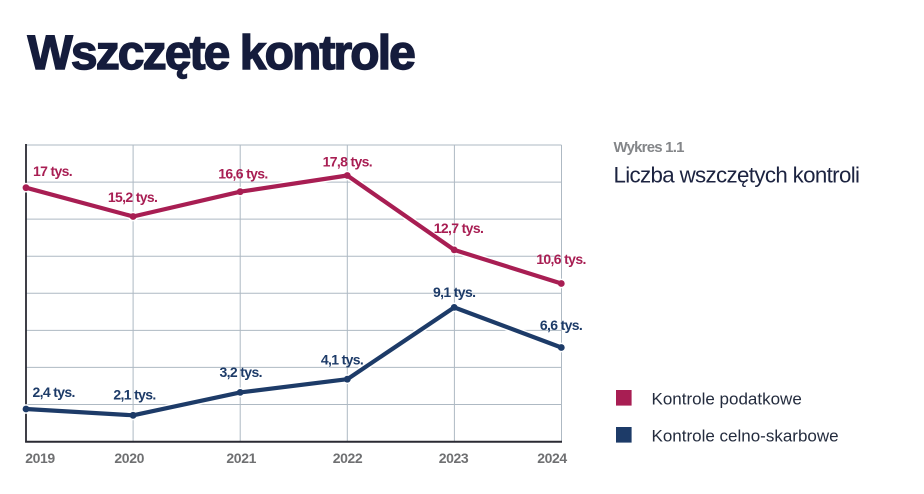 The width and height of the screenshot is (924, 494). I want to click on svg-text: 2,4 tys., so click(54, 392).